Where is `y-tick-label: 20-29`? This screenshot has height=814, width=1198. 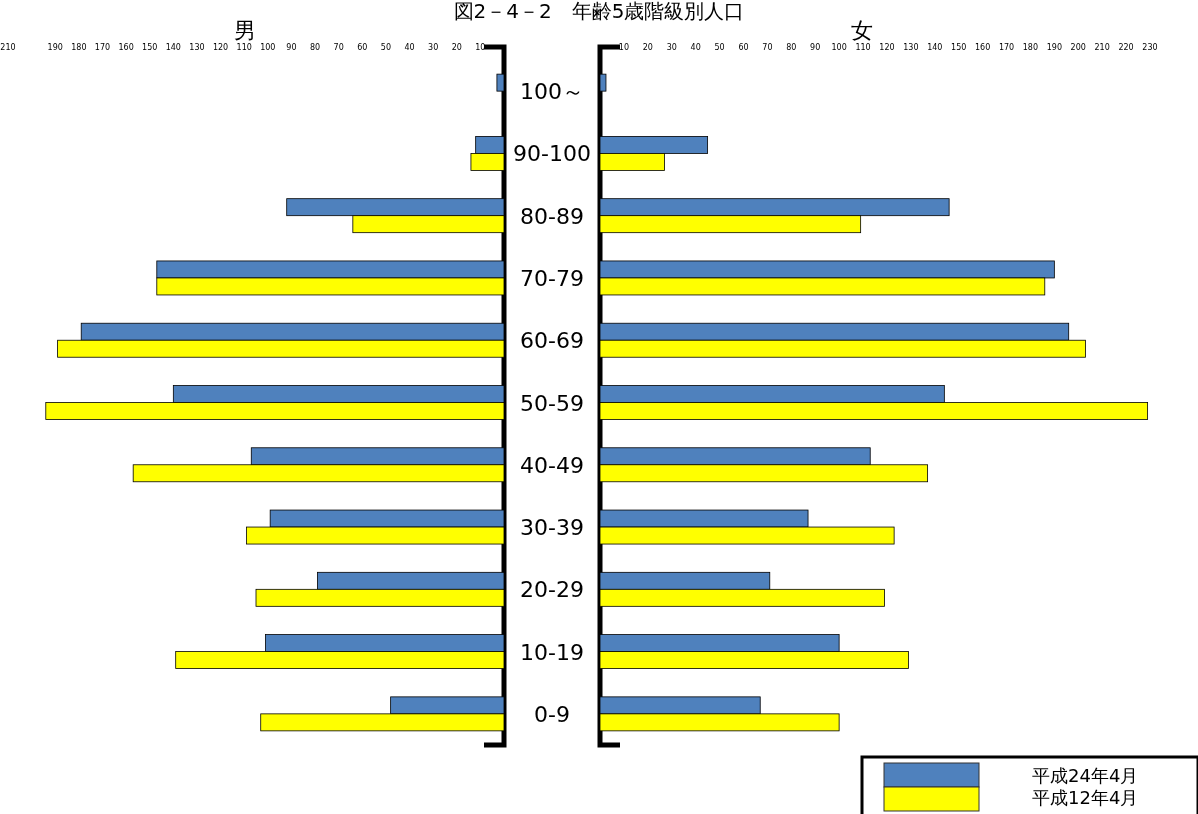
y-tick-label: 20-29 is located at coordinates (552, 590).